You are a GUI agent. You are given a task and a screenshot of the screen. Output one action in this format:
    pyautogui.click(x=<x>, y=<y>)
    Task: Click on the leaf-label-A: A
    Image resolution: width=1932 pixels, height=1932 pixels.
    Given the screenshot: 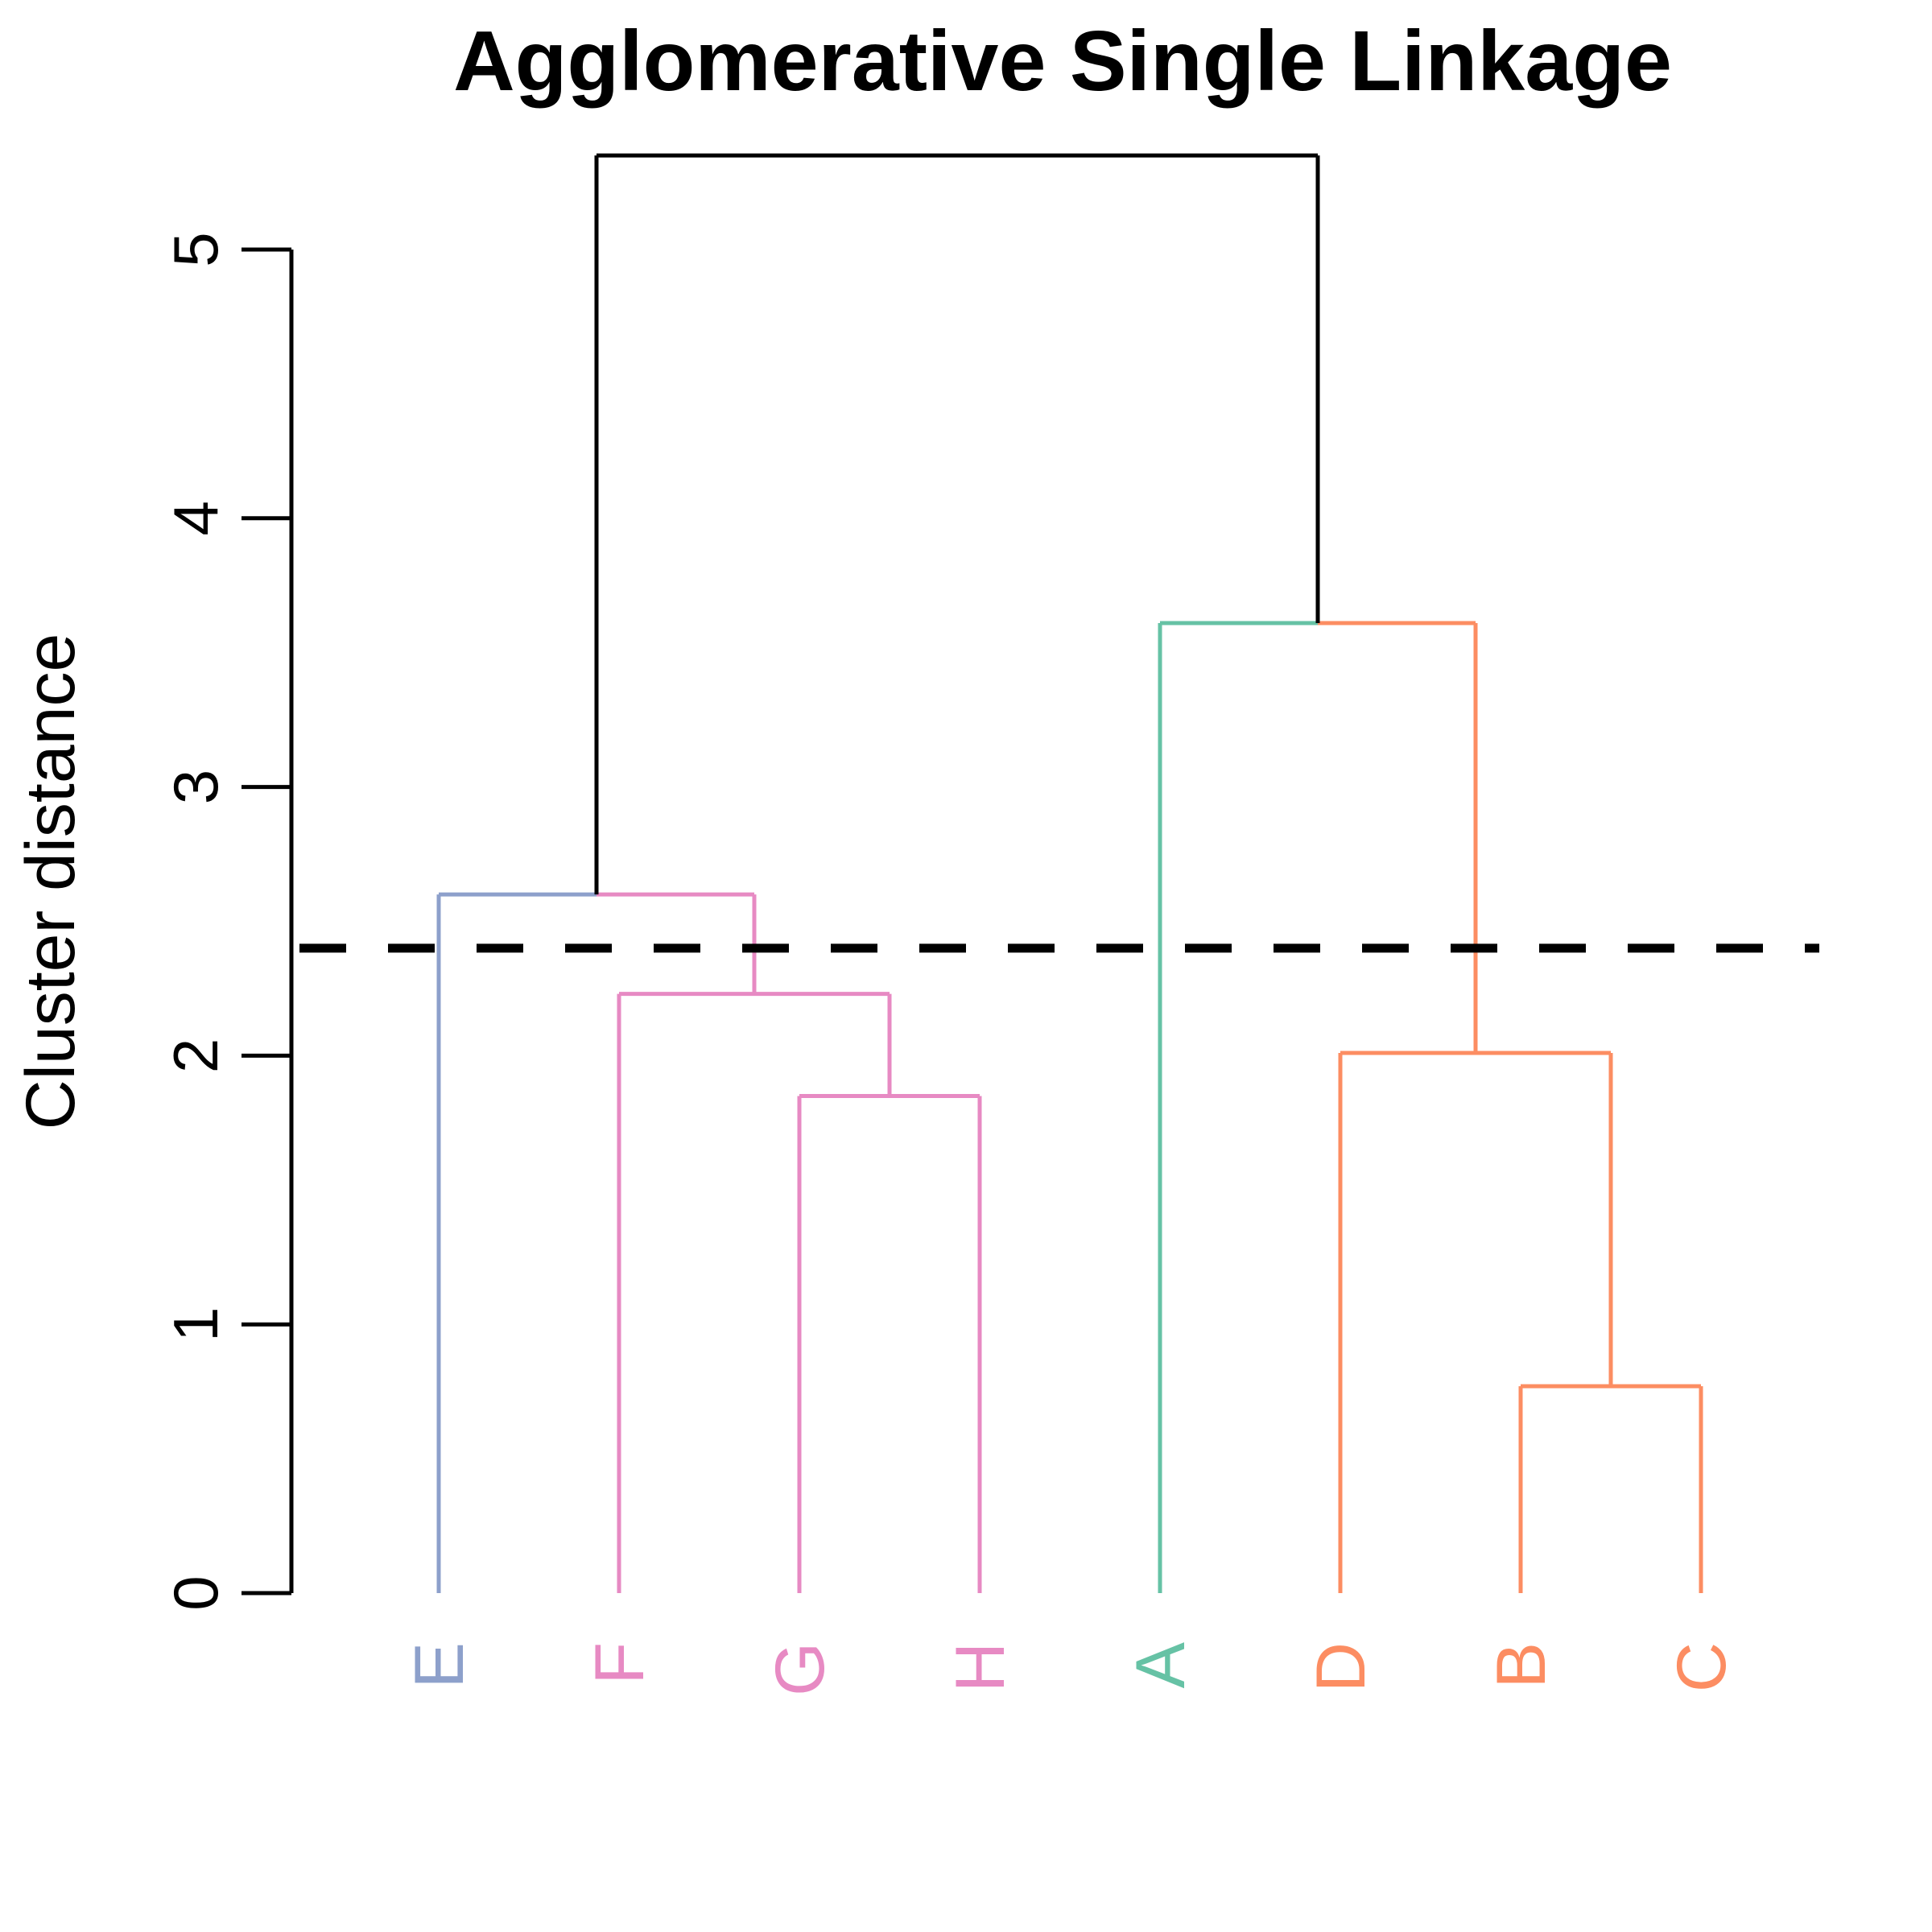 What is the action you would take?
    pyautogui.click(x=1160, y=1664)
    